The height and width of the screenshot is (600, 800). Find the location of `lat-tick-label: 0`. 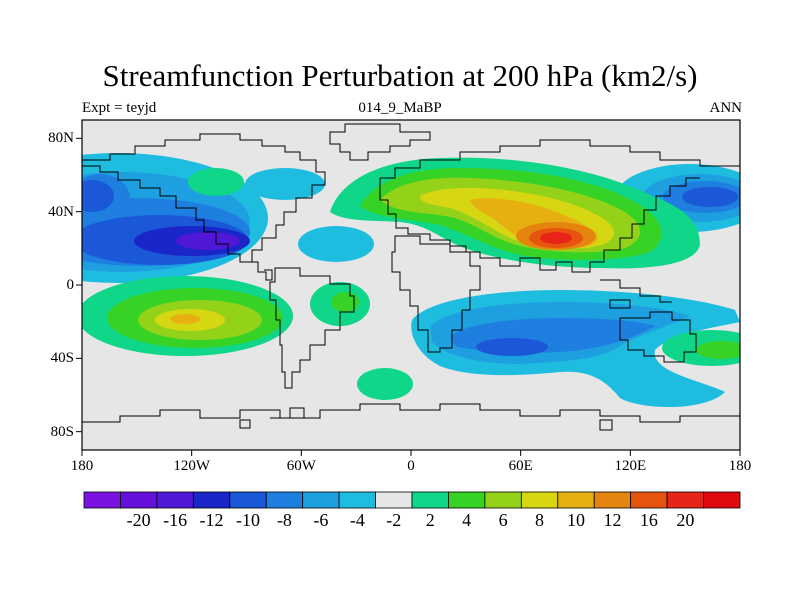

lat-tick-label: 0 is located at coordinates (70, 285).